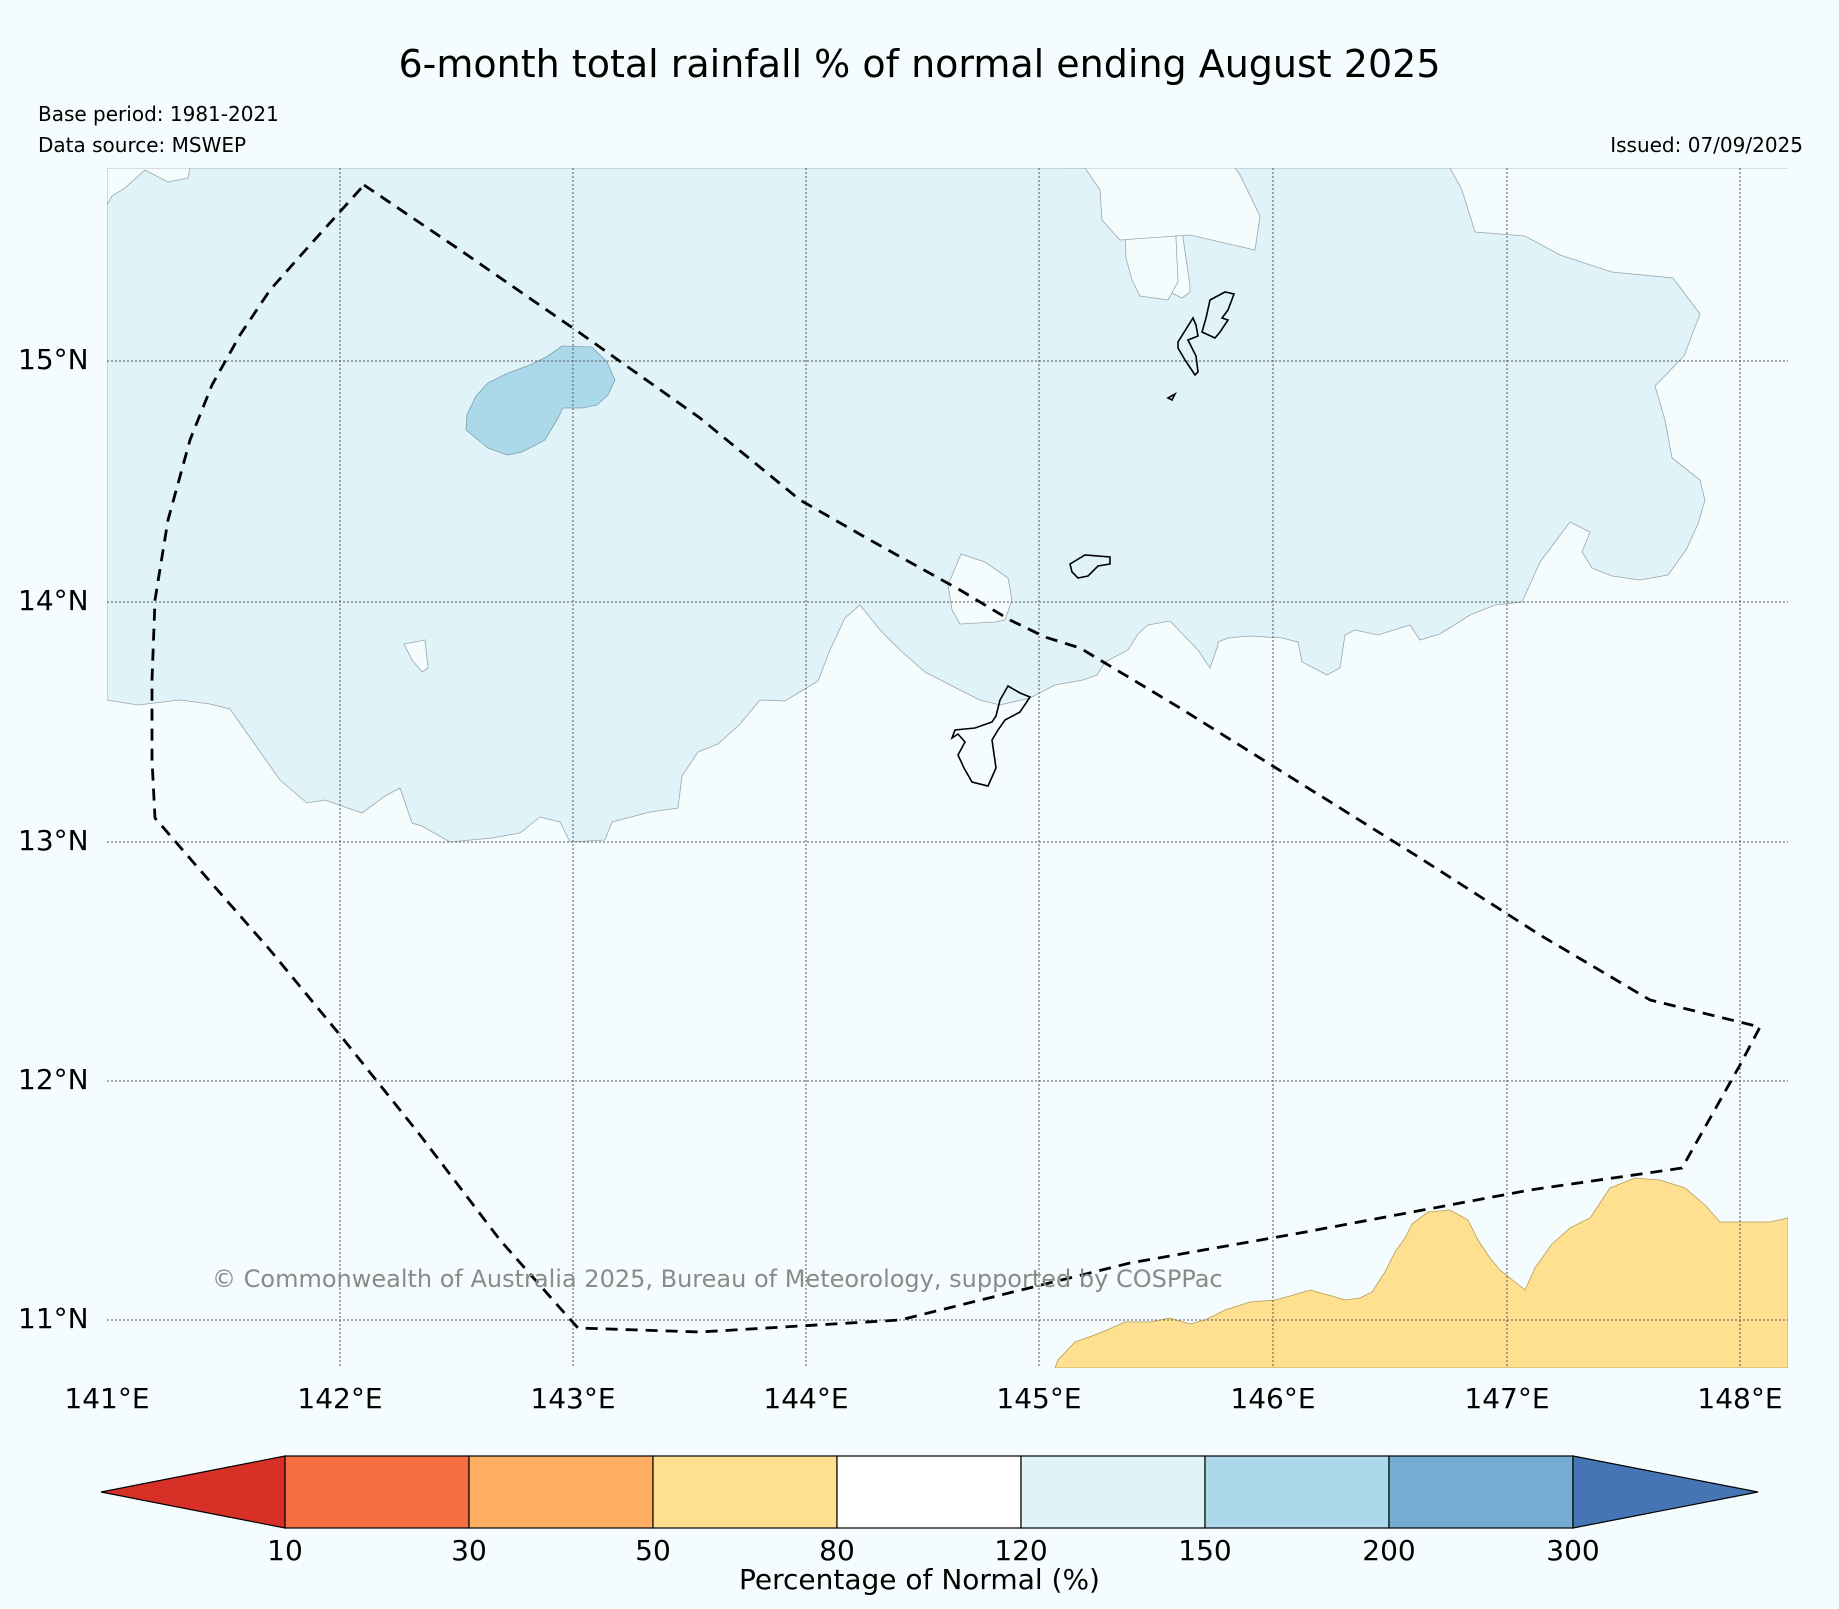 The height and width of the screenshot is (1609, 1839). Describe the element at coordinates (1021, 1550) in the screenshot. I see `colorbar-tick-120: 120` at that location.